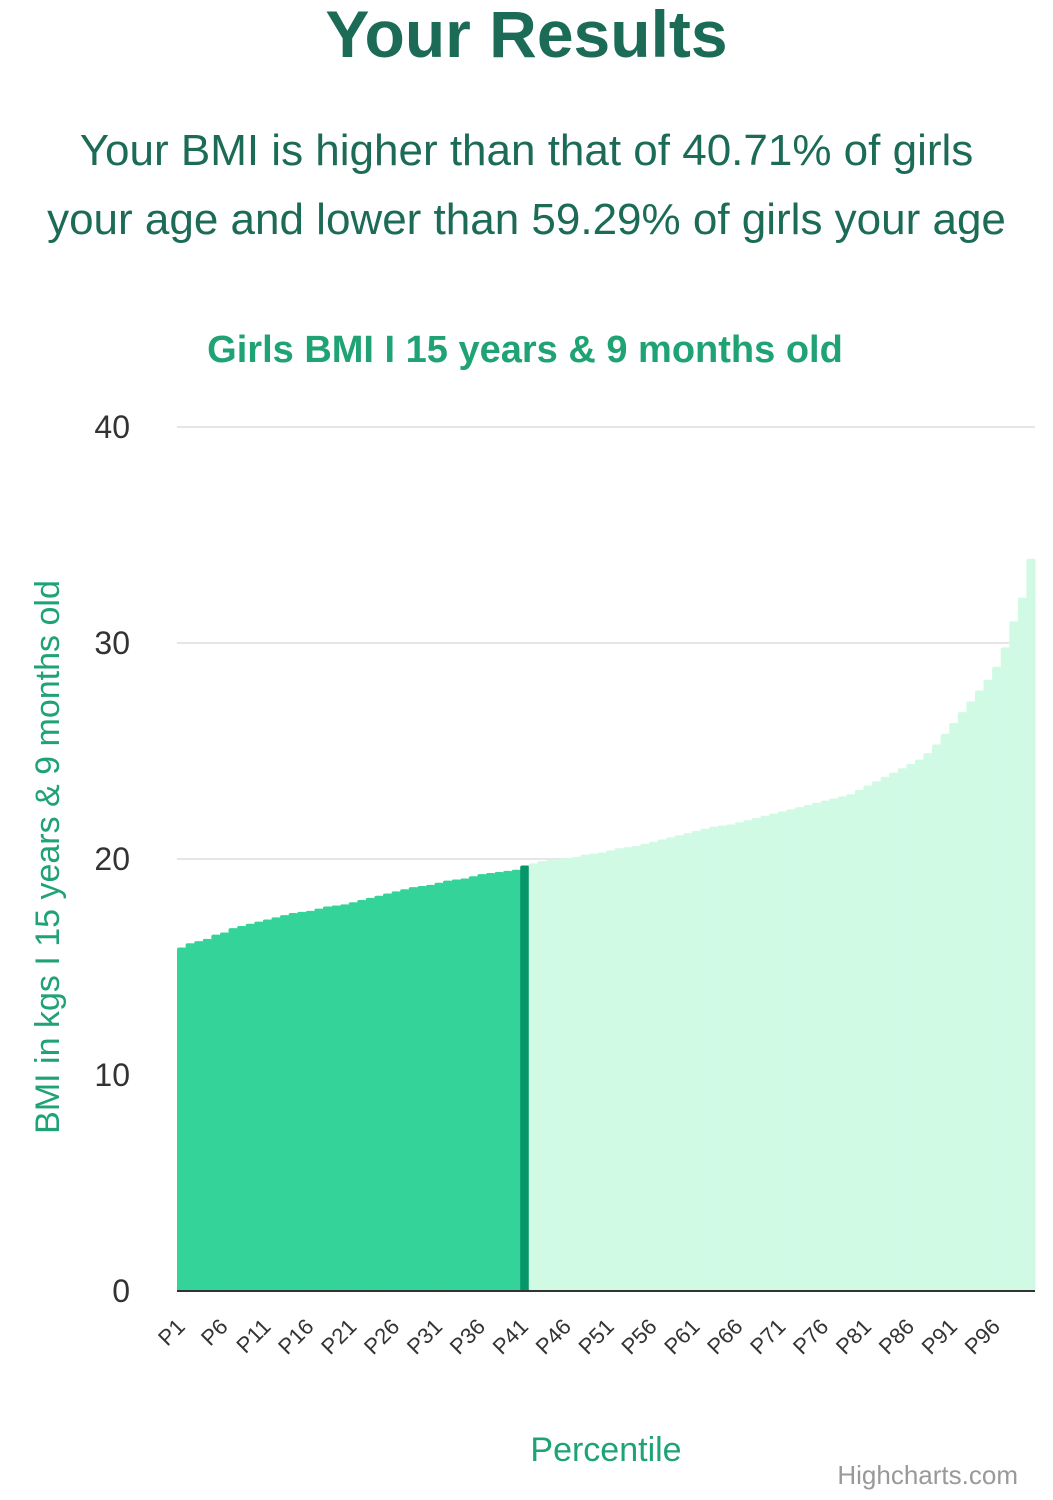 The width and height of the screenshot is (1053, 1500). What do you see at coordinates (525, 1078) in the screenshot?
I see `bar-current-percentile` at bounding box center [525, 1078].